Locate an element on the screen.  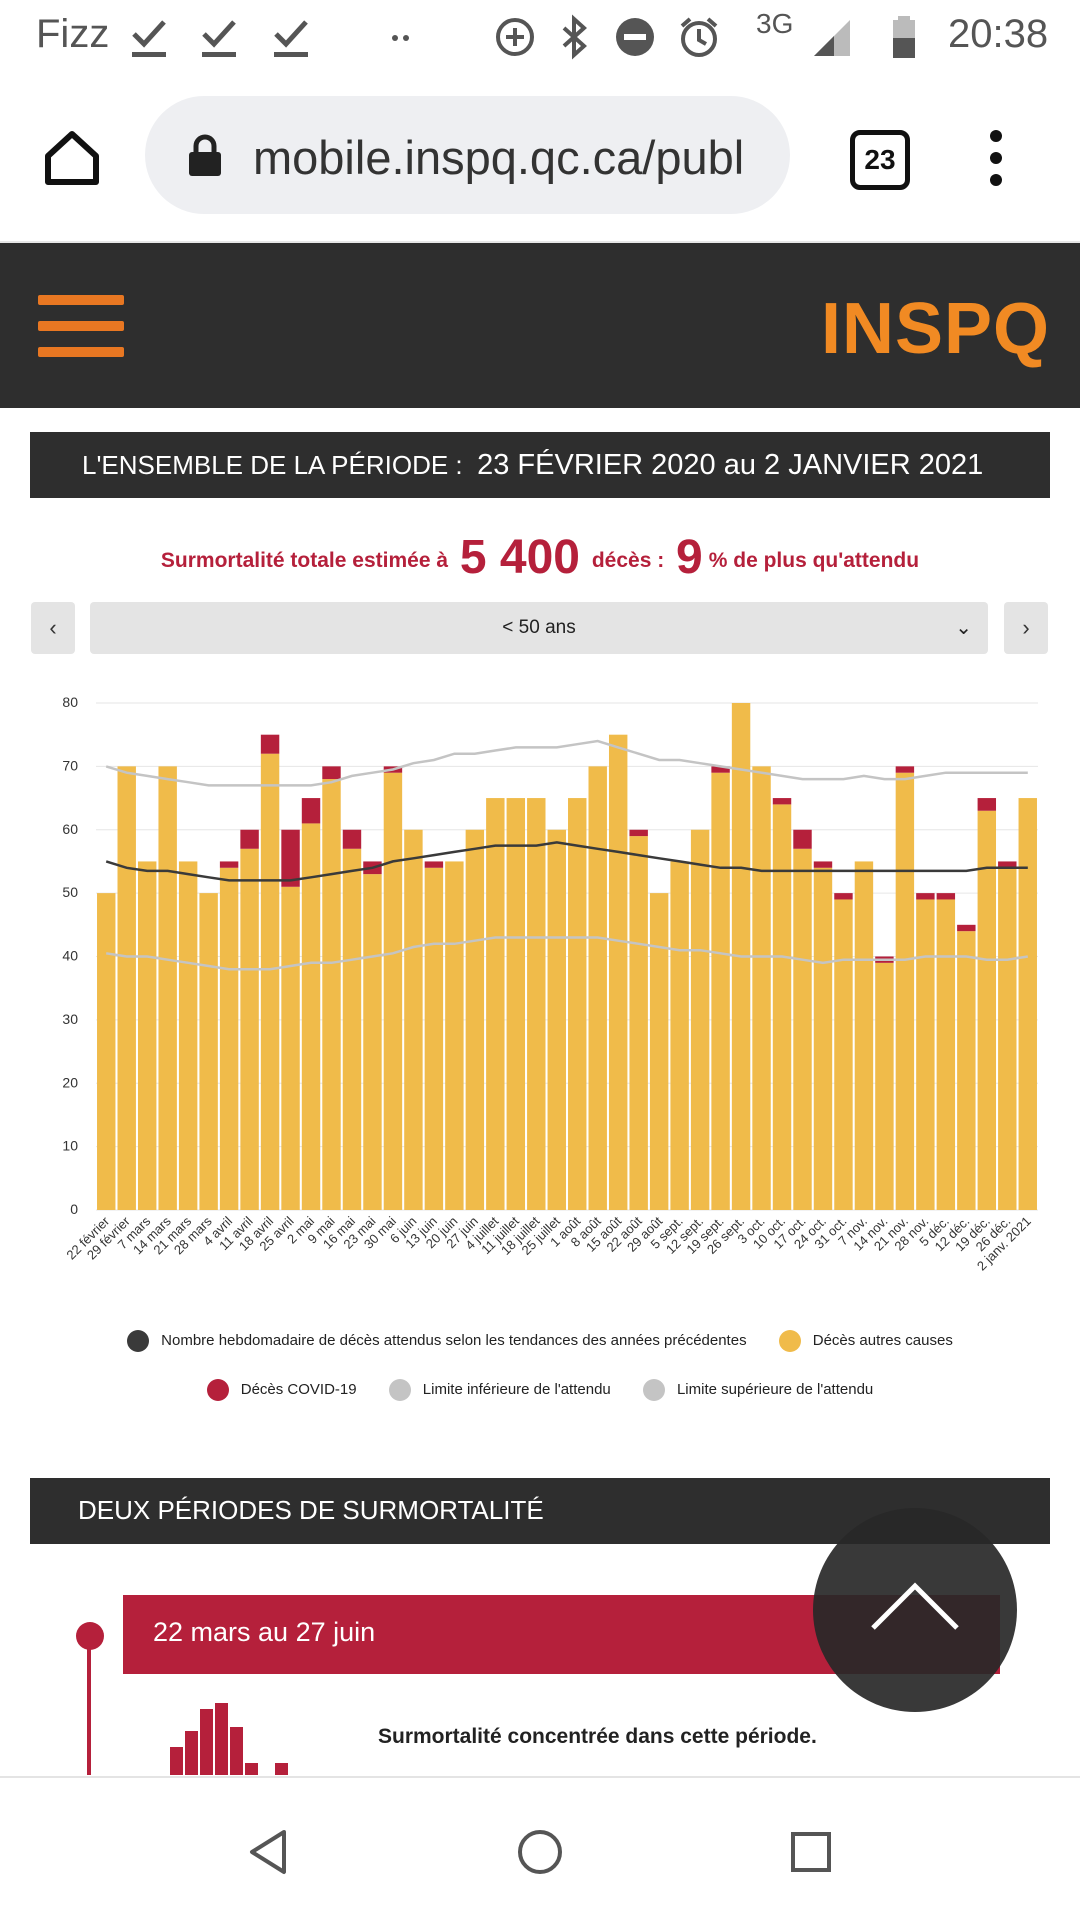
legend-item-upper-limit: Limite supérieure de l'attendu is located at coordinates (758, 1390).